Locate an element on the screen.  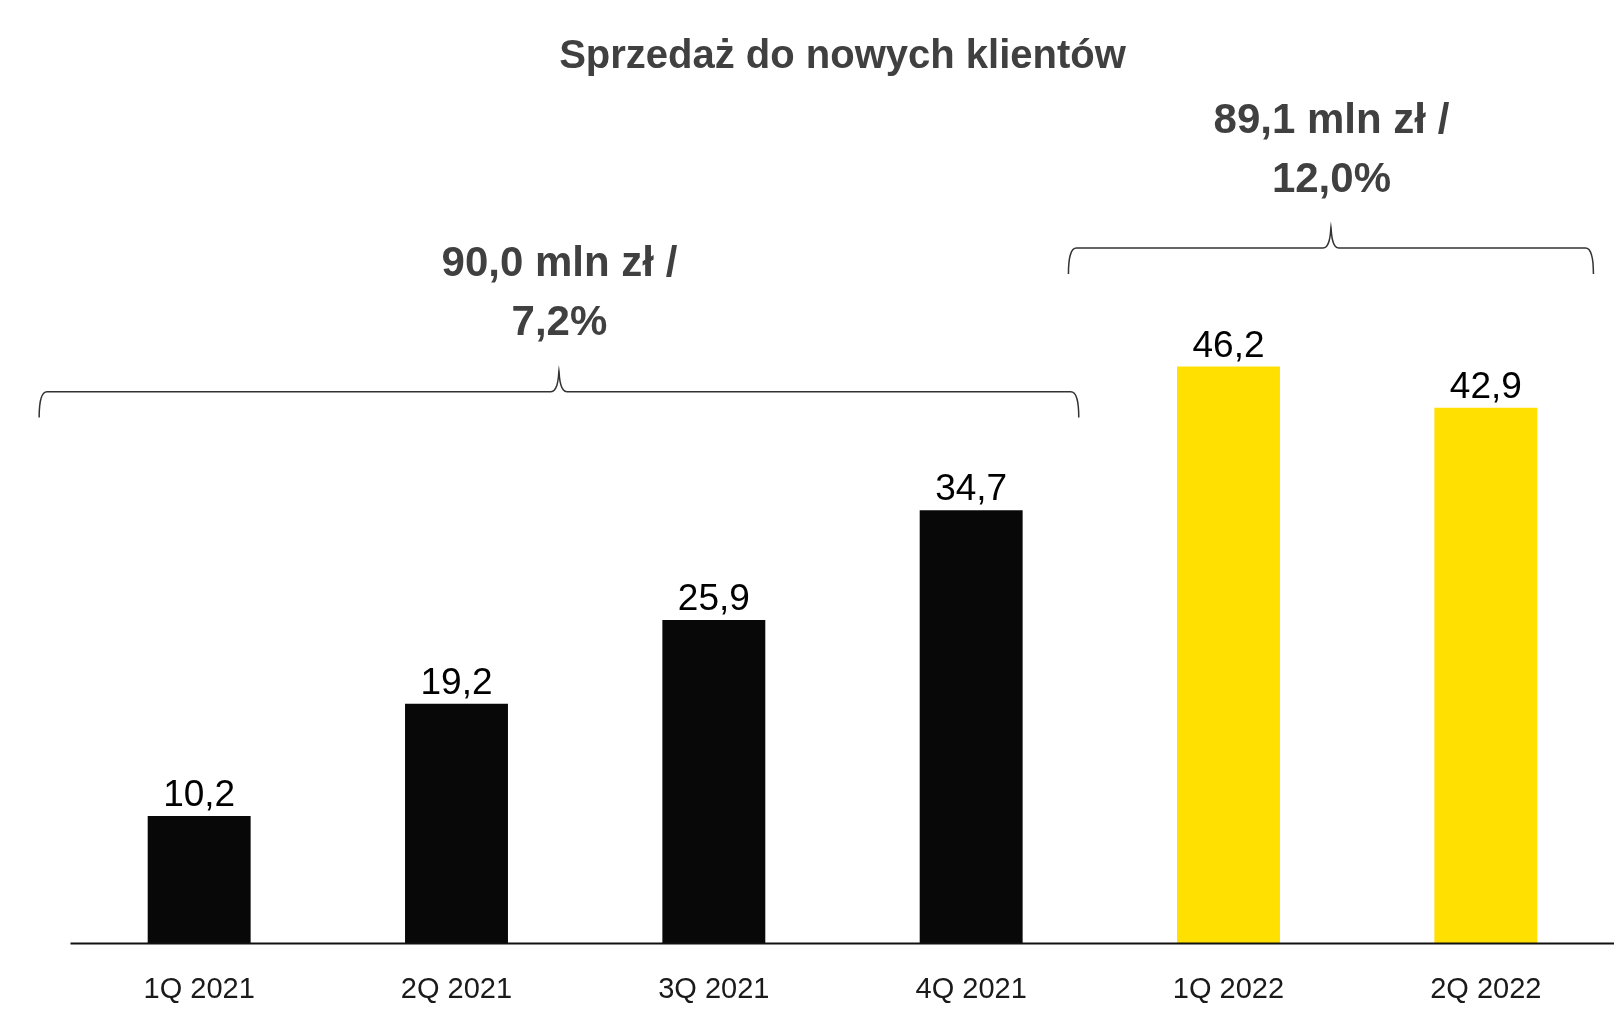
data-label: 46,2 is located at coordinates (1228, 344).